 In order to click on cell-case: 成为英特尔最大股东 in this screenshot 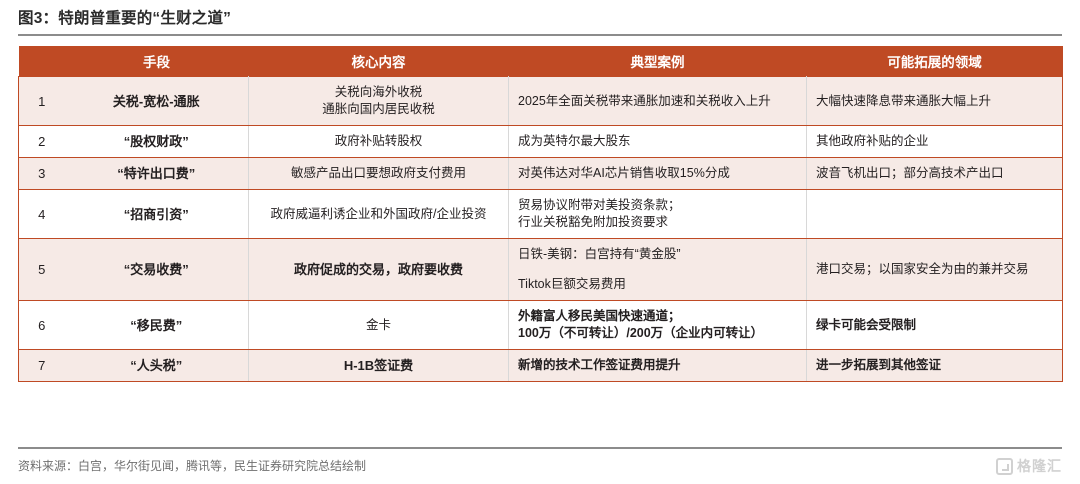, I will do `click(657, 141)`.